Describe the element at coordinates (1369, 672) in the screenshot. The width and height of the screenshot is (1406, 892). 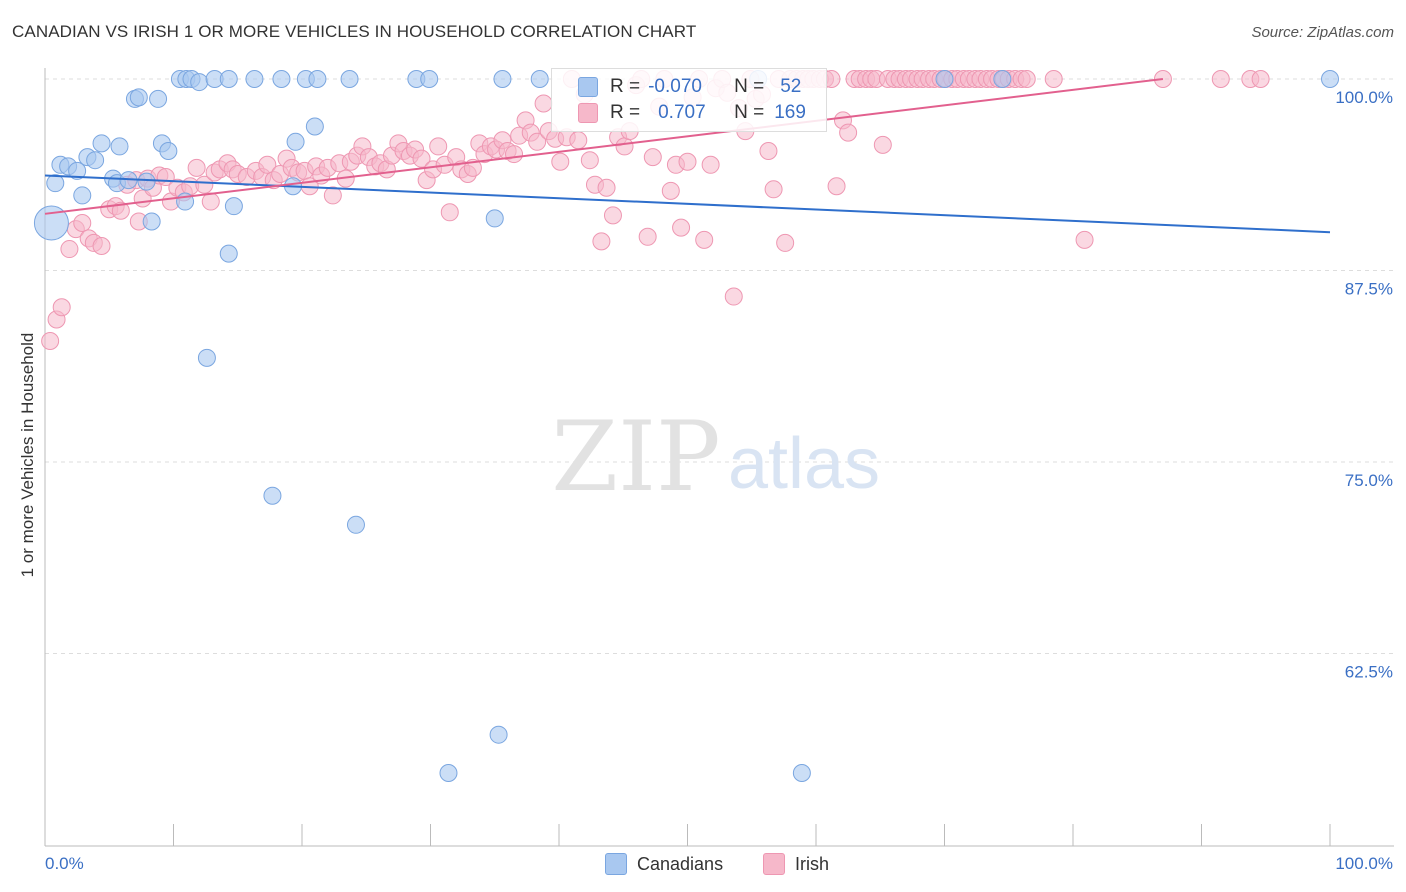
I see `y-tick-label: 62.5%` at that location.